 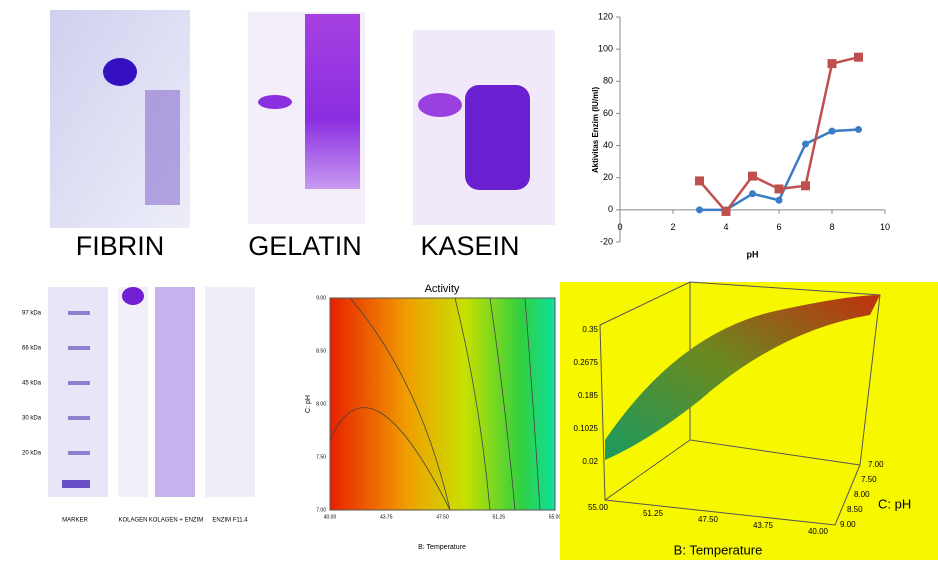 I want to click on x-tick-label: 6, so click(x=778, y=227).